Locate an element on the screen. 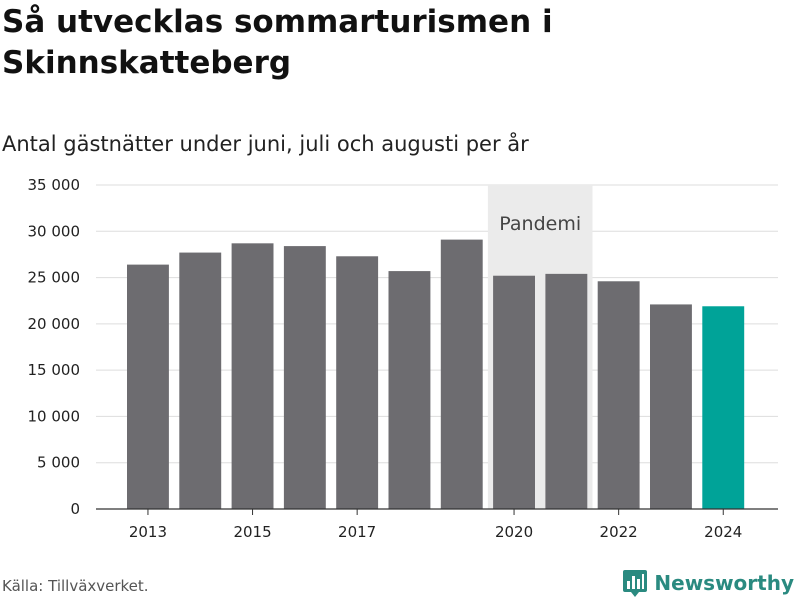 This screenshot has width=800, height=600. y-tick-label: 35 000 is located at coordinates (54, 185).